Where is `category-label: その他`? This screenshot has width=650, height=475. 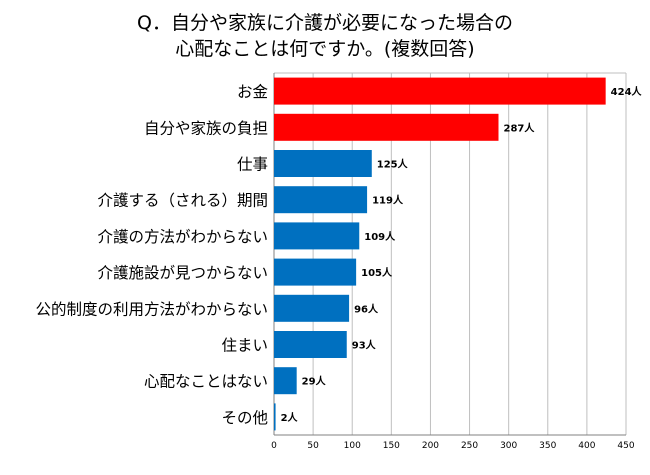 category-label: その他 is located at coordinates (244, 418).